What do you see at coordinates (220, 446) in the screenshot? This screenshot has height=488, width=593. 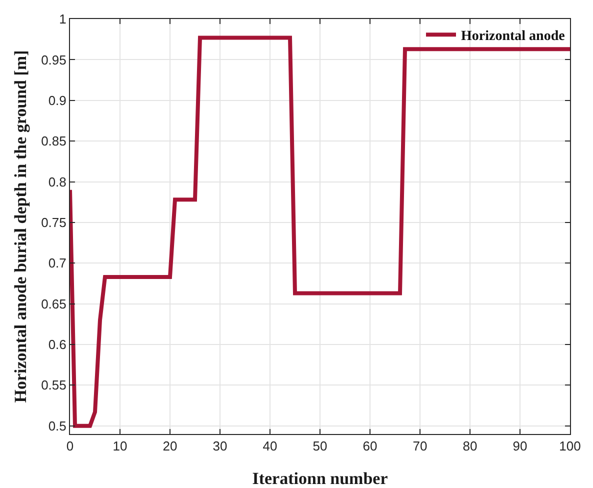 I see `x-tick-label: 30` at bounding box center [220, 446].